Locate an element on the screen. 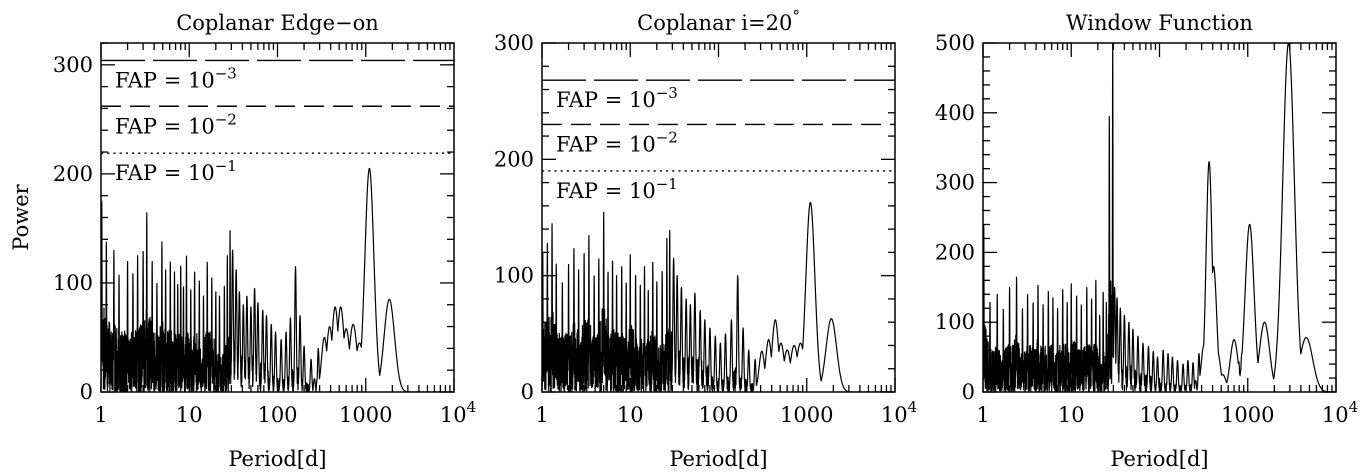 Image resolution: width=1369 pixels, height=474 pixels. fap-label: FAP = 10−2 is located at coordinates (617, 142).